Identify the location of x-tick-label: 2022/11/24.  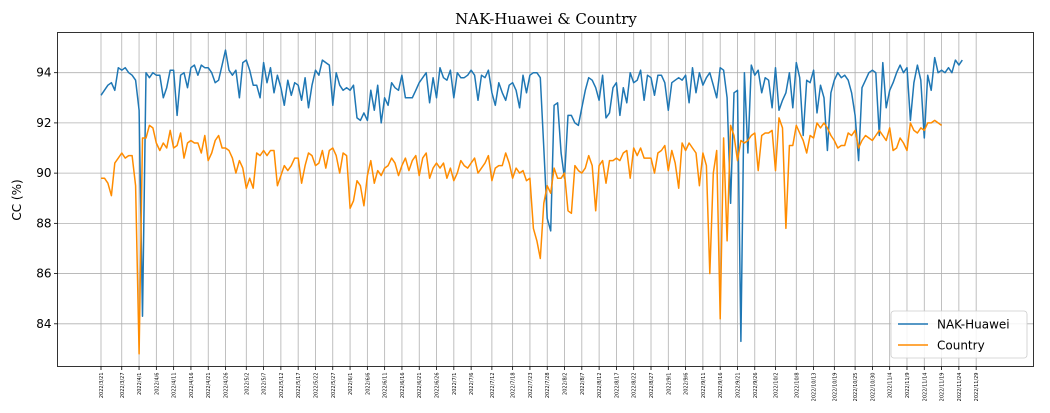
(960, 387).